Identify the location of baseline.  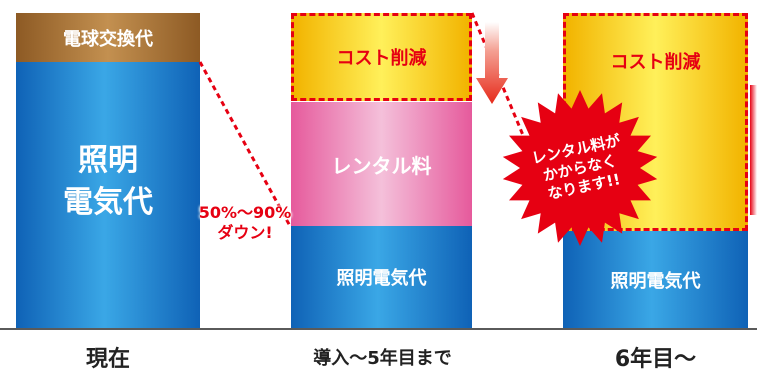
(378, 329).